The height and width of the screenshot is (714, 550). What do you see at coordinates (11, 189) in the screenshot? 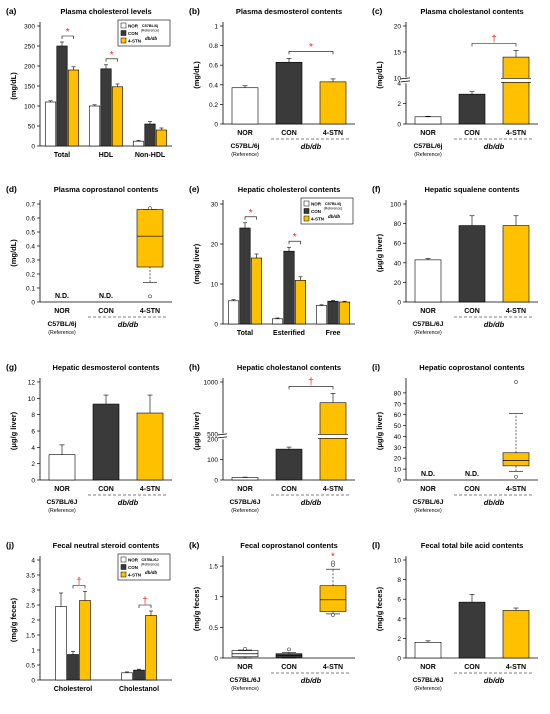
I see `panel-letter: (d)` at bounding box center [11, 189].